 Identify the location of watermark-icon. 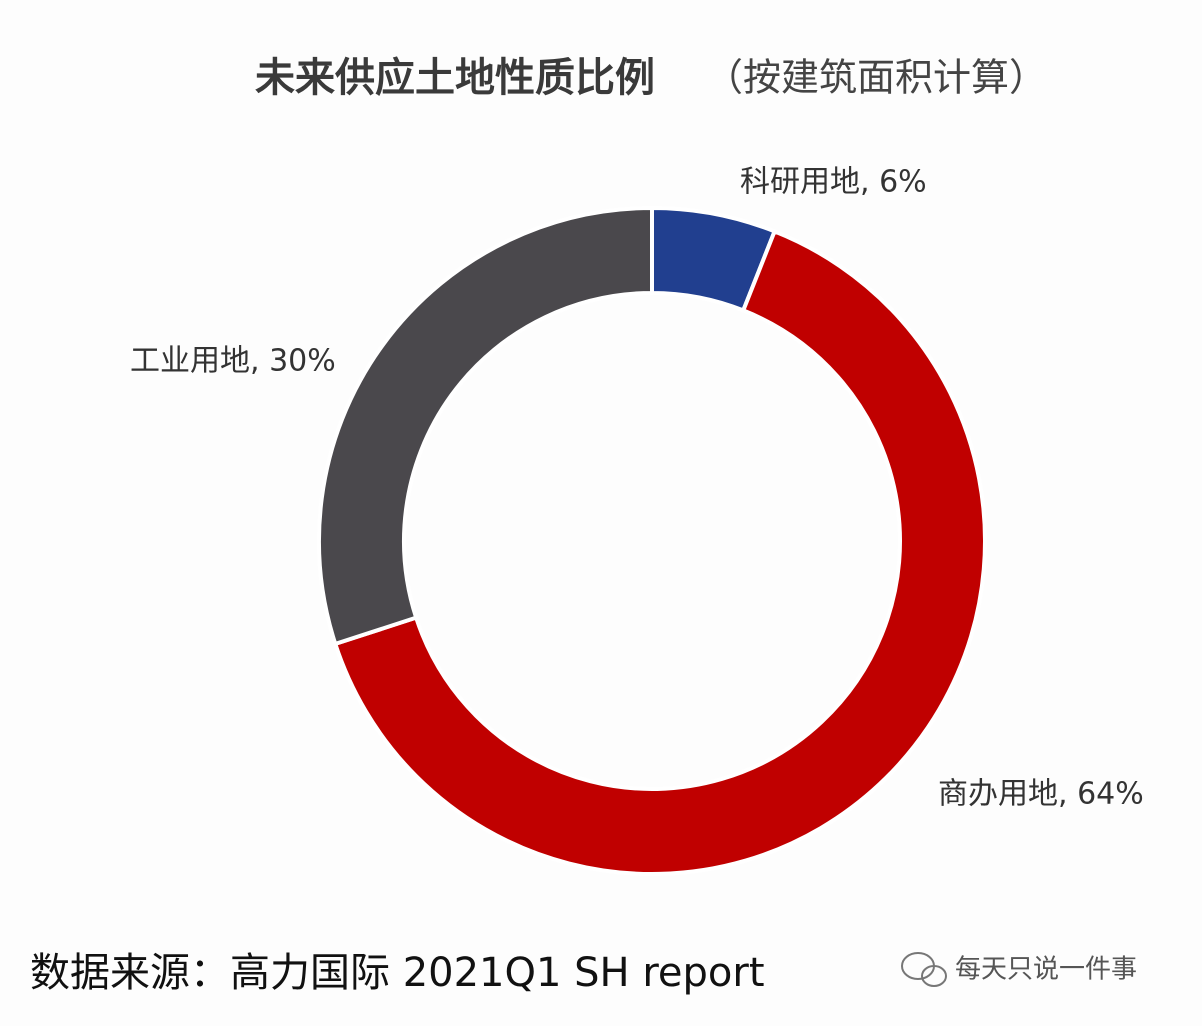
(924, 969).